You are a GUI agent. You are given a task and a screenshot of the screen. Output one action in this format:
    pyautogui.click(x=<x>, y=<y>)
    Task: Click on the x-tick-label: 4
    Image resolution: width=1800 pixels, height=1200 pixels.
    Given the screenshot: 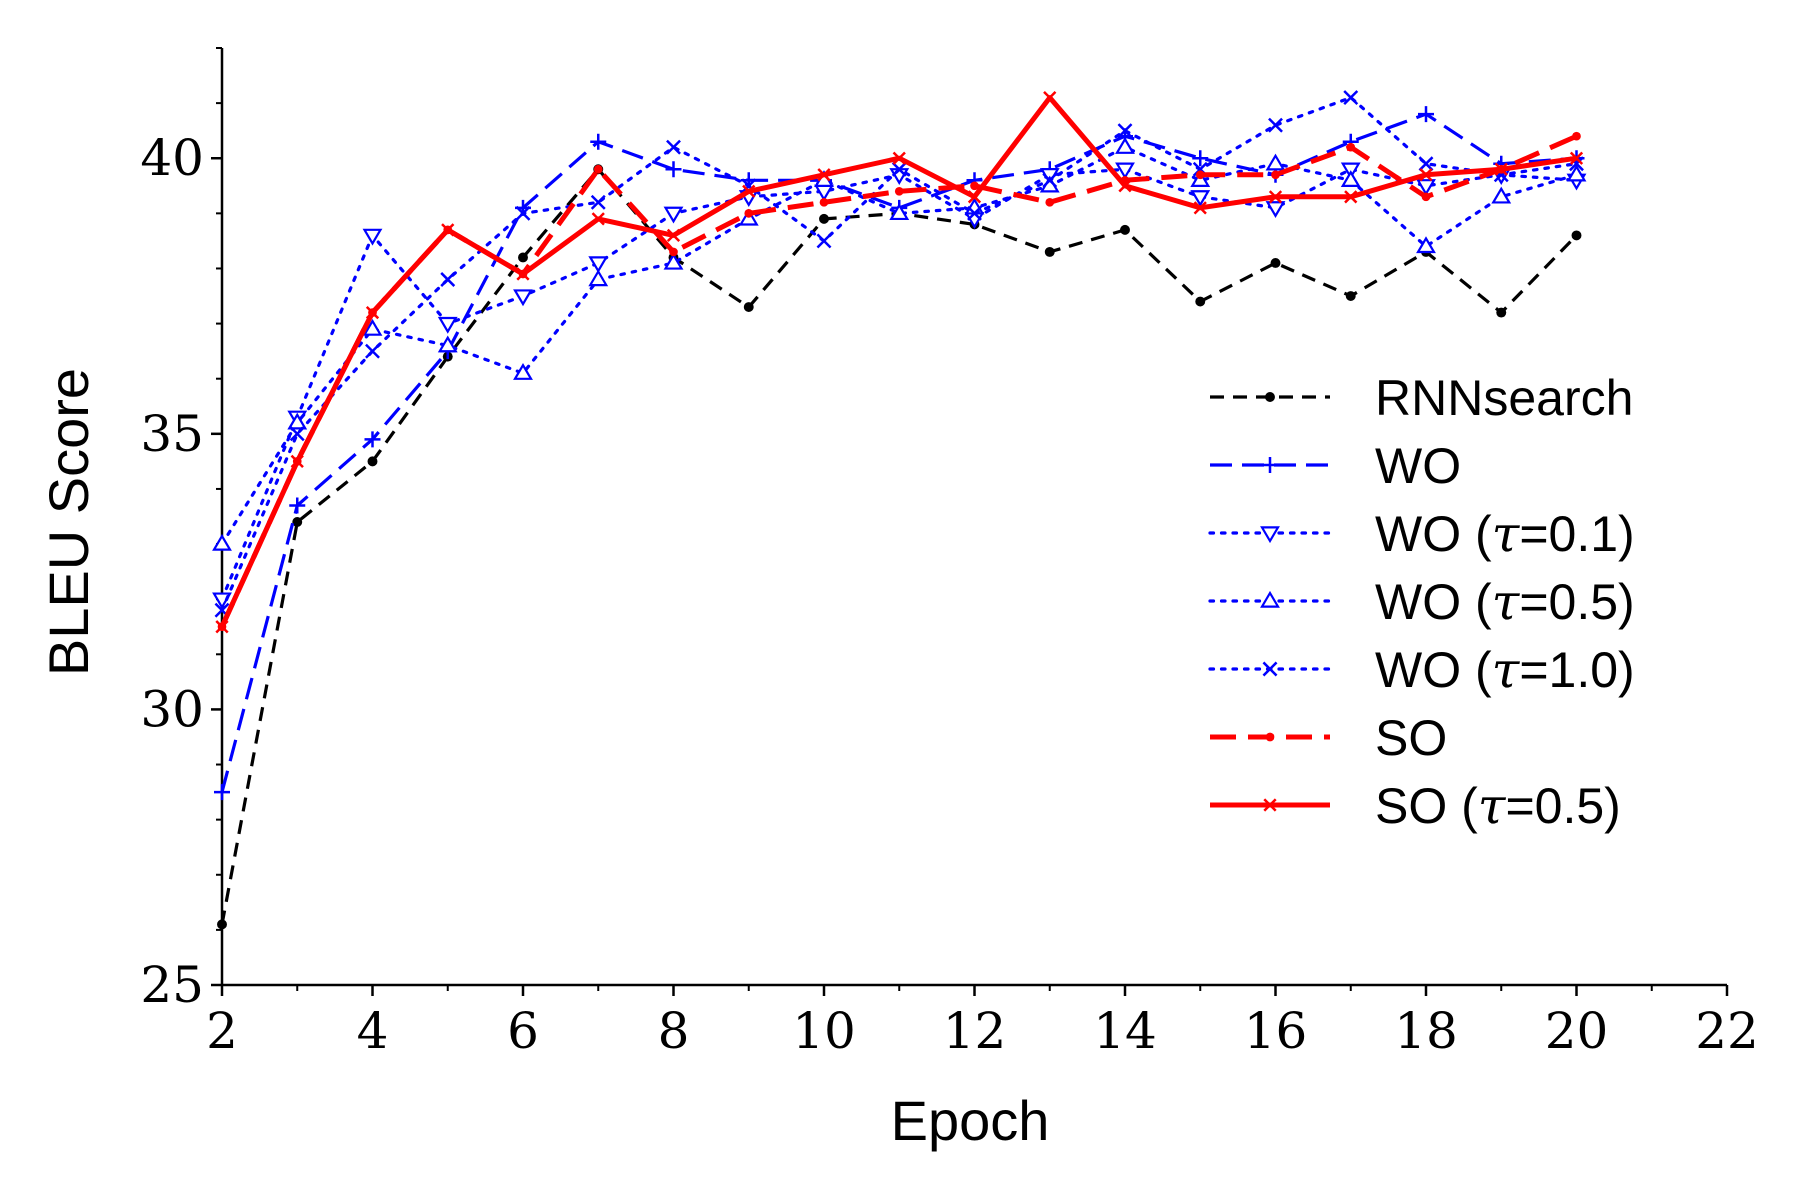 What is the action you would take?
    pyautogui.click(x=373, y=1031)
    